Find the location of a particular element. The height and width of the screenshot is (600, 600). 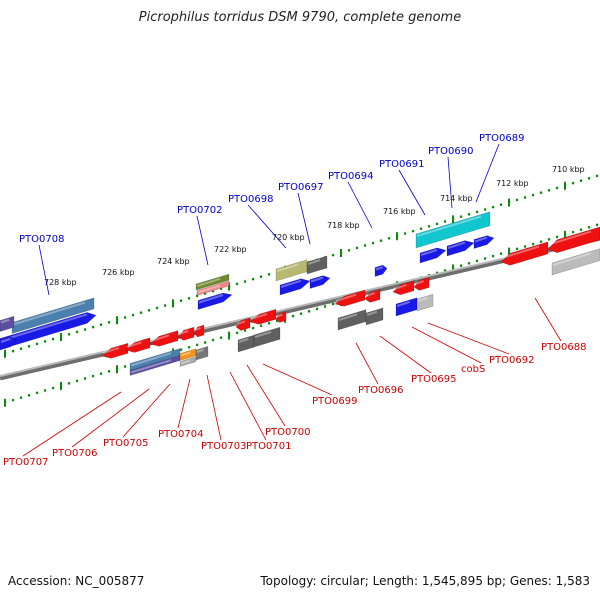

gene-upper-13-shine is located at coordinates (456, 245).